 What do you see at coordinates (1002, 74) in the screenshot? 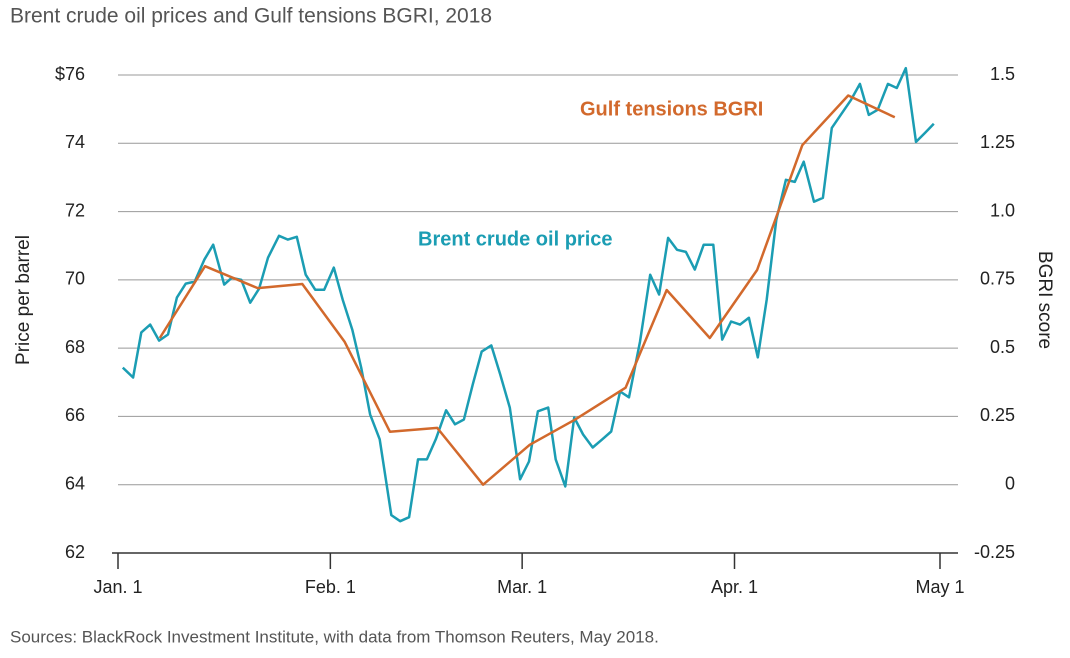
I see `y2-tick-label: 1.5` at bounding box center [1002, 74].